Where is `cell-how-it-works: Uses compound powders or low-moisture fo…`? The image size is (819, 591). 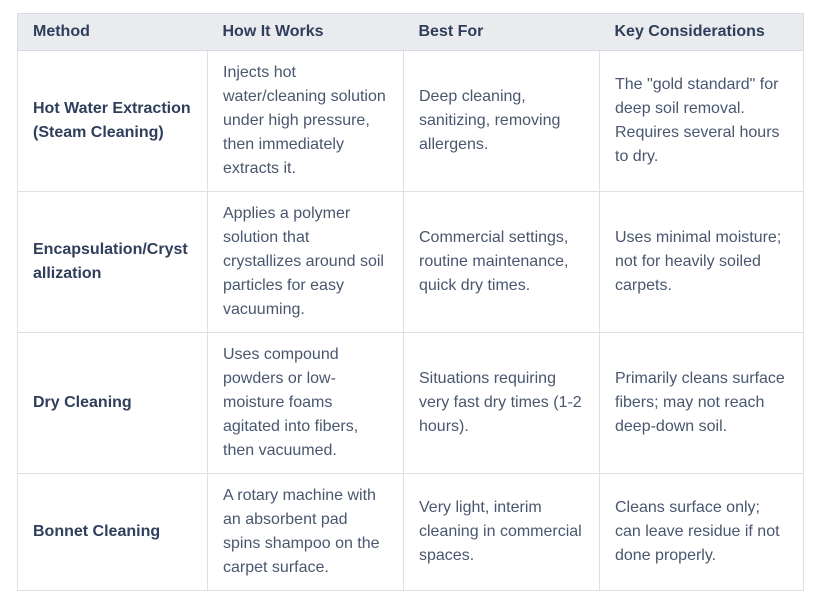 cell-how-it-works: Uses compound powders or low-moisture fo… is located at coordinates (305, 403).